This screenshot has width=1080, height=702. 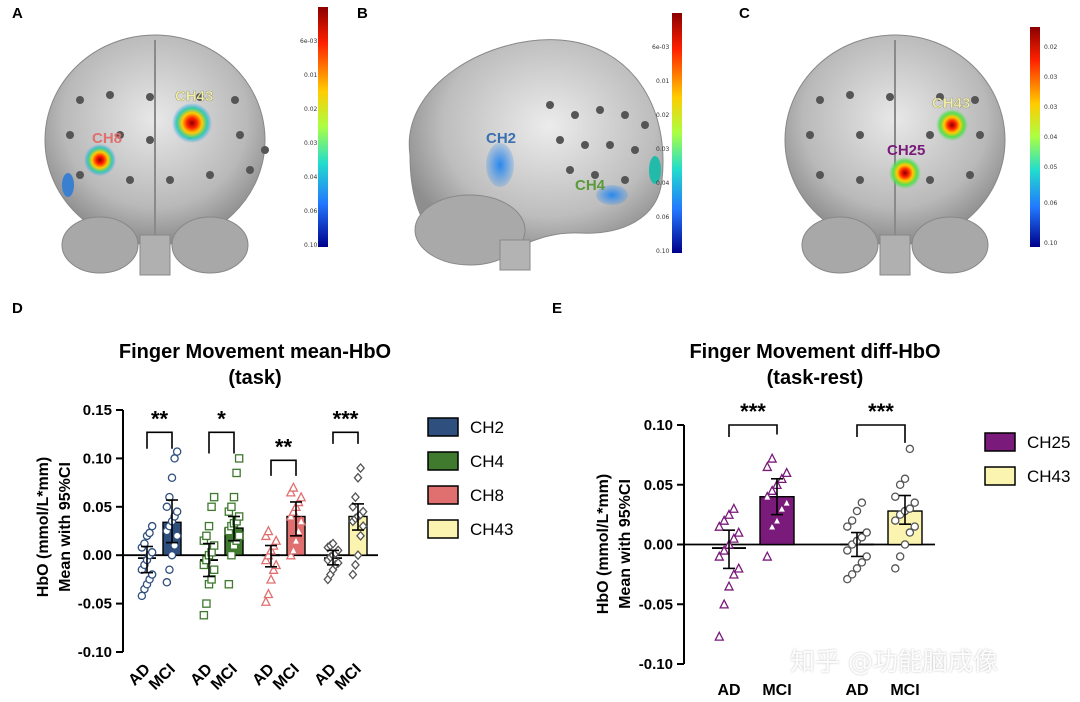 I want to click on chart-e-ylabel2: Mean with 95%CI, so click(x=625, y=544).